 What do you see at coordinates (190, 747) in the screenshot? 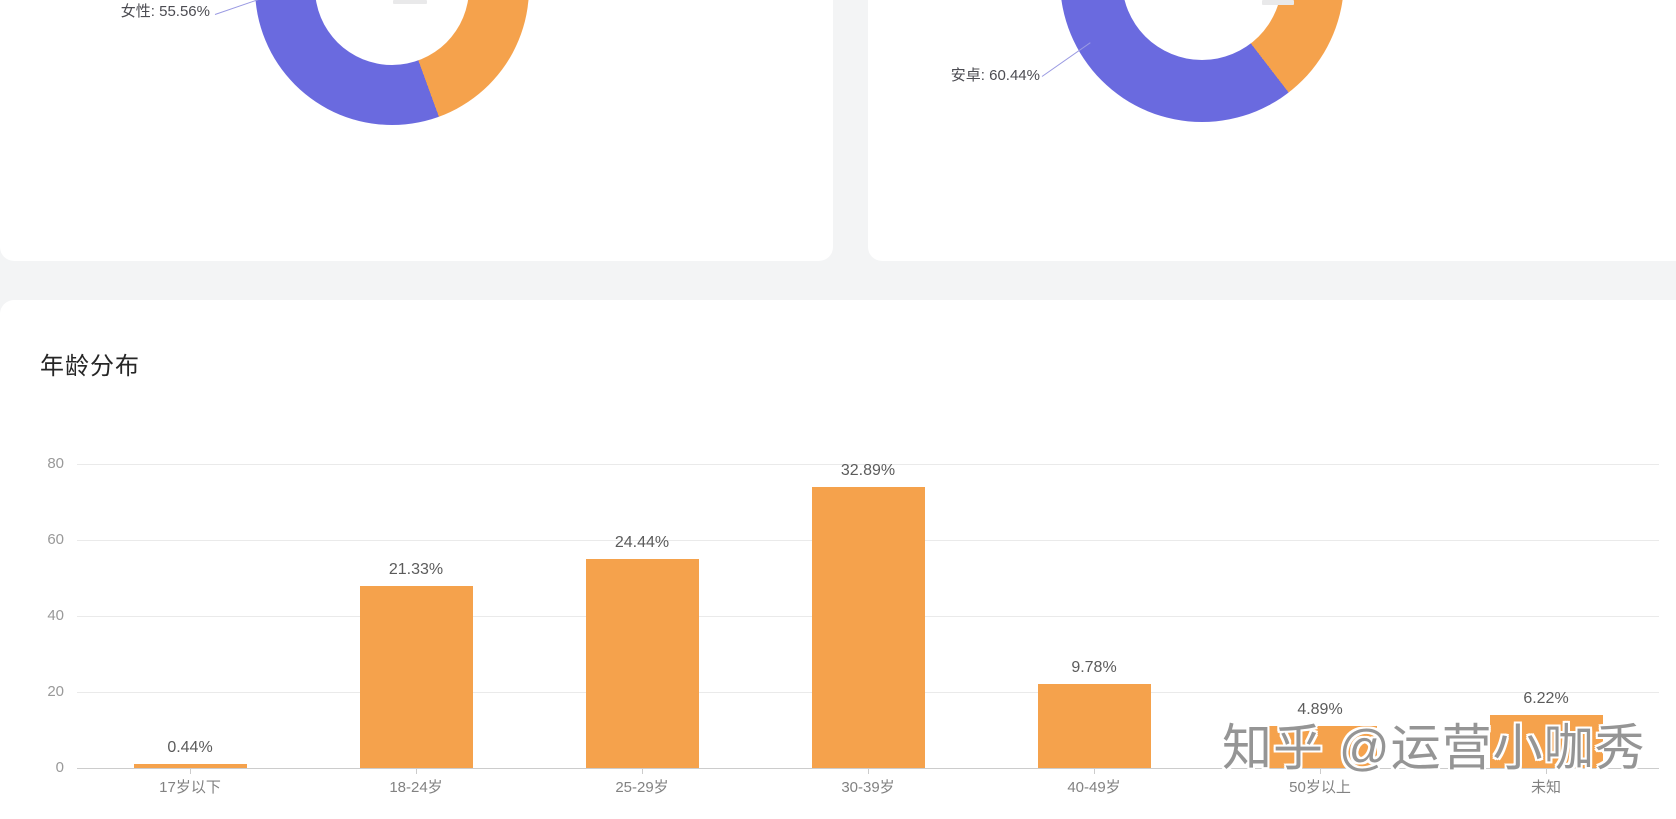
I see `bar-value-label: 0.44%` at bounding box center [190, 747].